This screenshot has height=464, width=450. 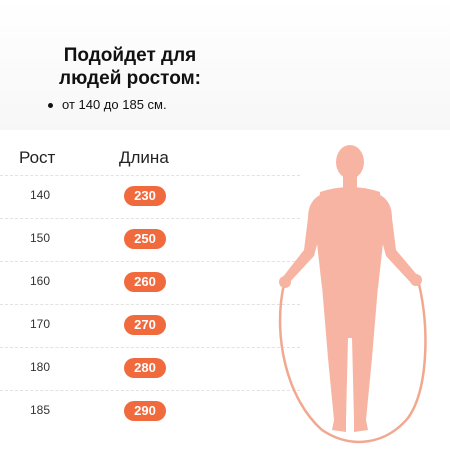 I want to click on table-row: 150 250, so click(x=150, y=239).